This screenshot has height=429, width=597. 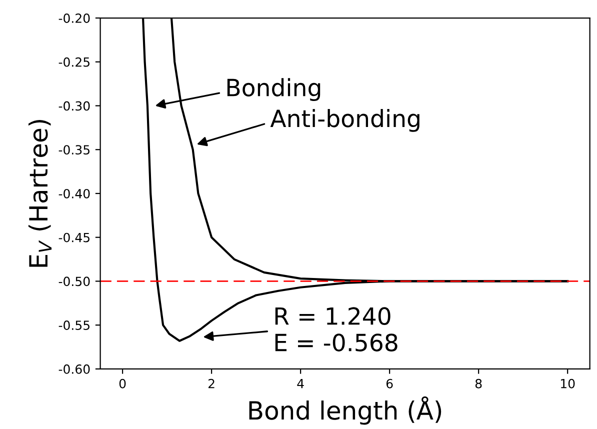 I want to click on annotation: Bonding, so click(x=273, y=90).